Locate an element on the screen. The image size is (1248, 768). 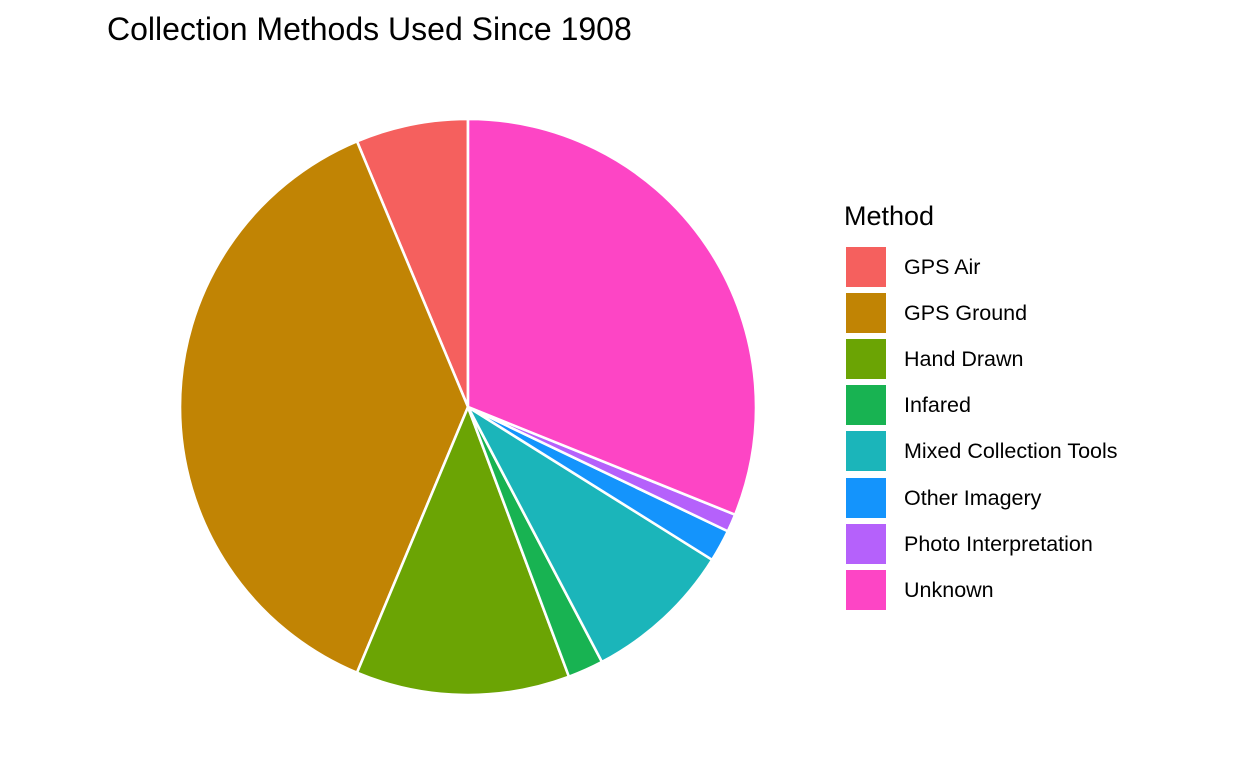
legend-title: Method is located at coordinates (889, 216).